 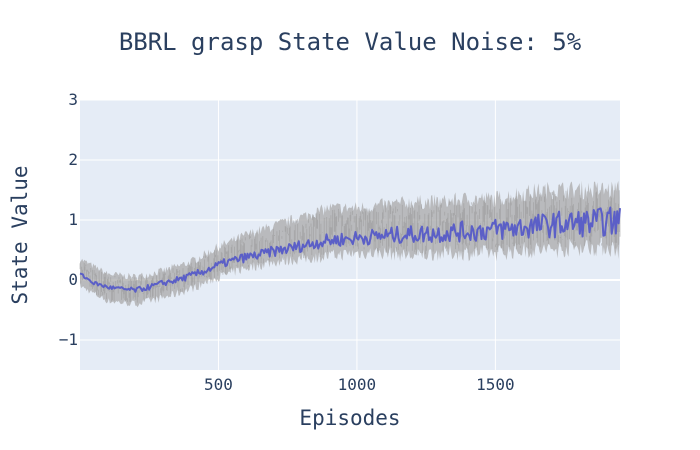 I want to click on x-tick-label: 500, so click(x=218, y=384).